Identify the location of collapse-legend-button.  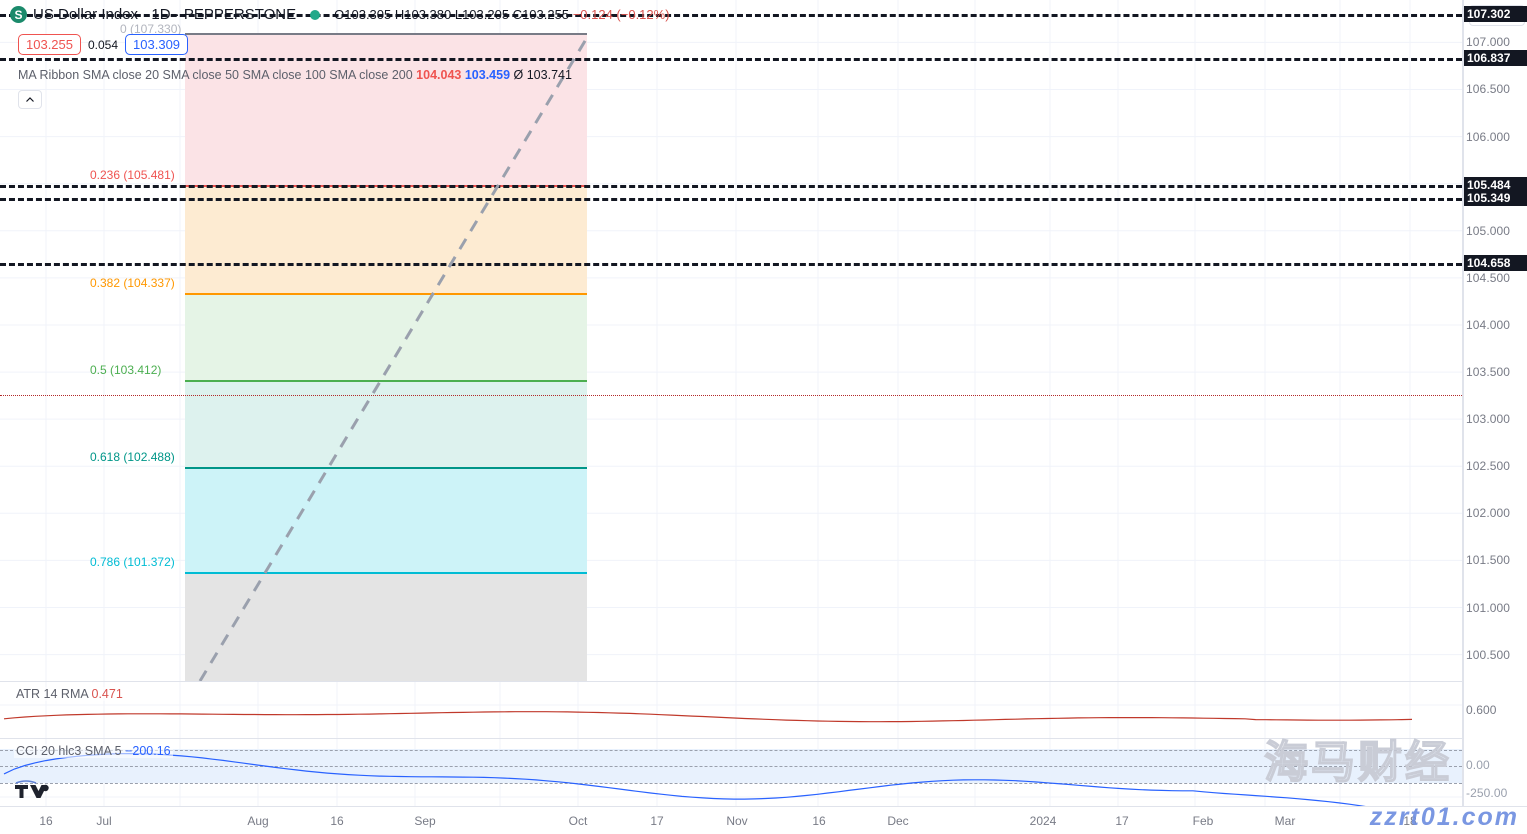
(30, 99).